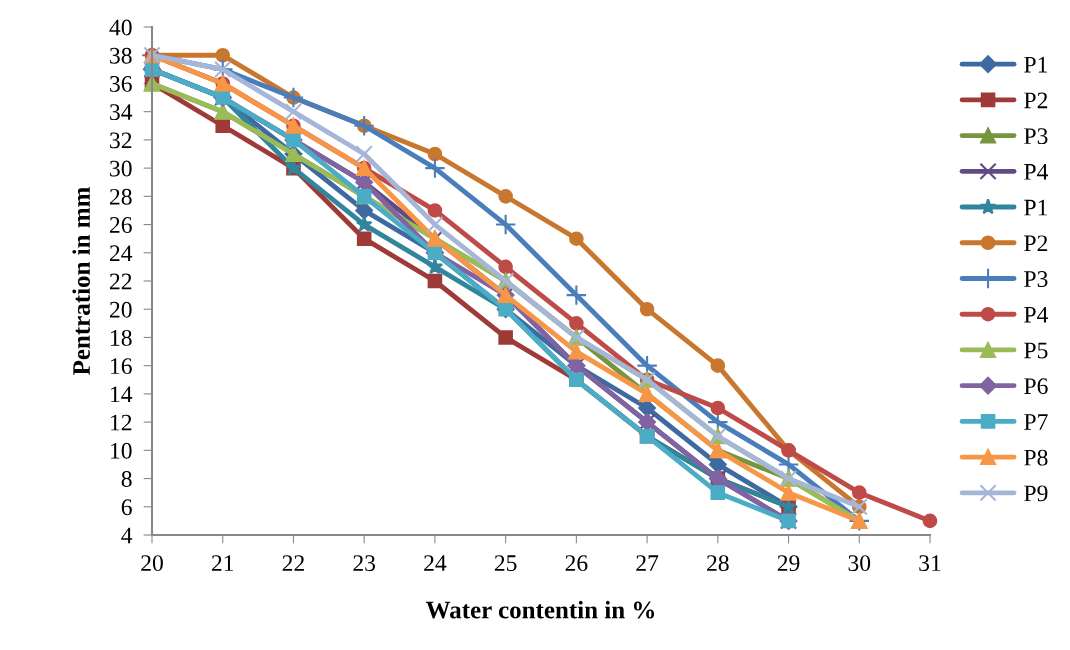  What do you see at coordinates (121, 253) in the screenshot?
I see `y-tick-label: 24` at bounding box center [121, 253].